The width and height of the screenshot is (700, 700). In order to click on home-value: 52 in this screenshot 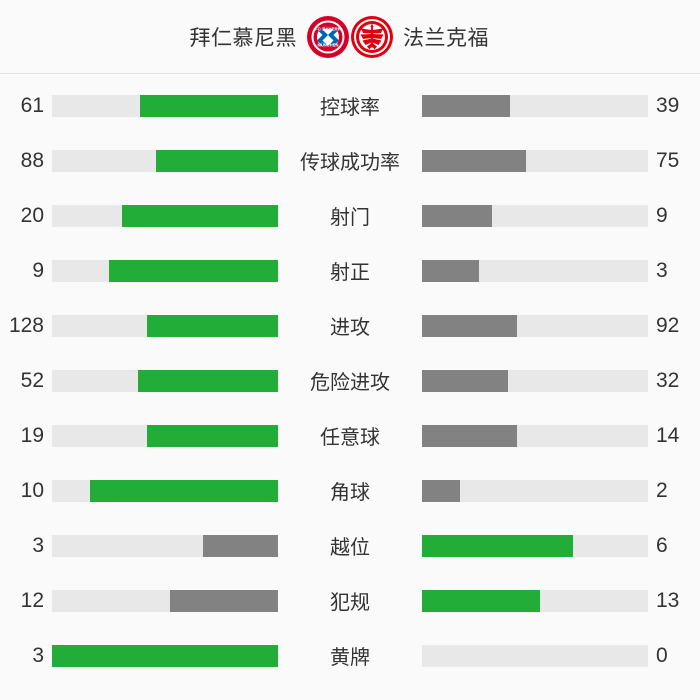, I will do `click(32, 380)`.